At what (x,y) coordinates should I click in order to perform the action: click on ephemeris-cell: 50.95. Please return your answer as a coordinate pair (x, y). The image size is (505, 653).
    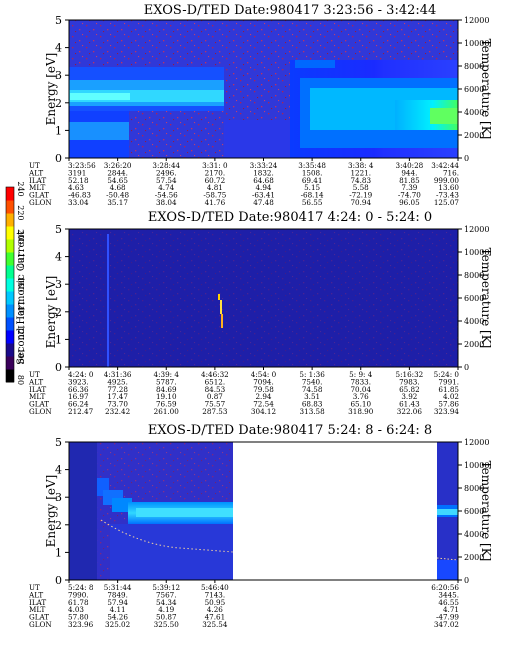
    Looking at the image, I should click on (215, 602).